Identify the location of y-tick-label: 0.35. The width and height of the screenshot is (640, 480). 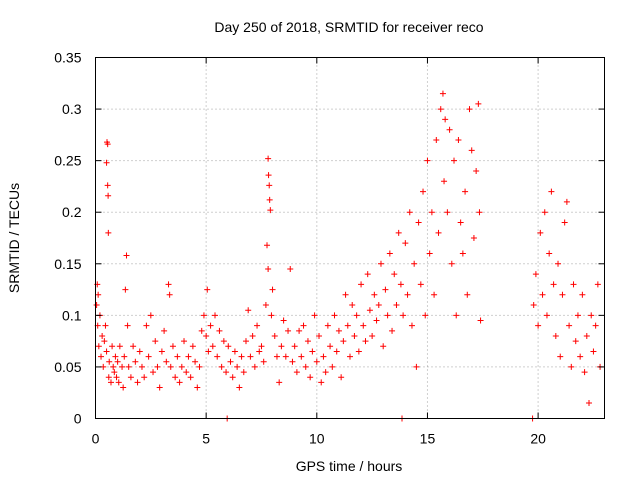
(67, 58).